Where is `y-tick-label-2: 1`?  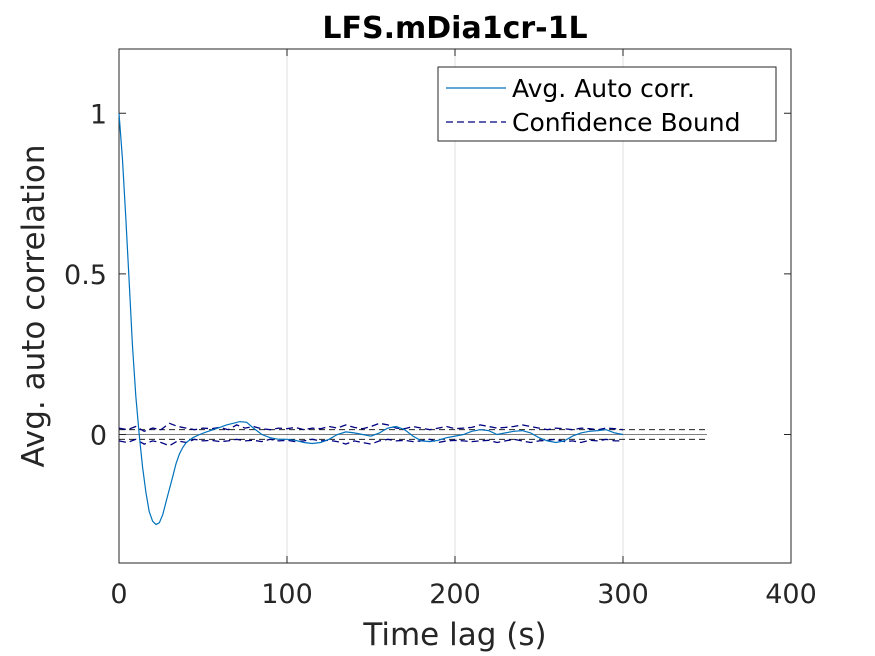 y-tick-label-2: 1 is located at coordinates (98, 114).